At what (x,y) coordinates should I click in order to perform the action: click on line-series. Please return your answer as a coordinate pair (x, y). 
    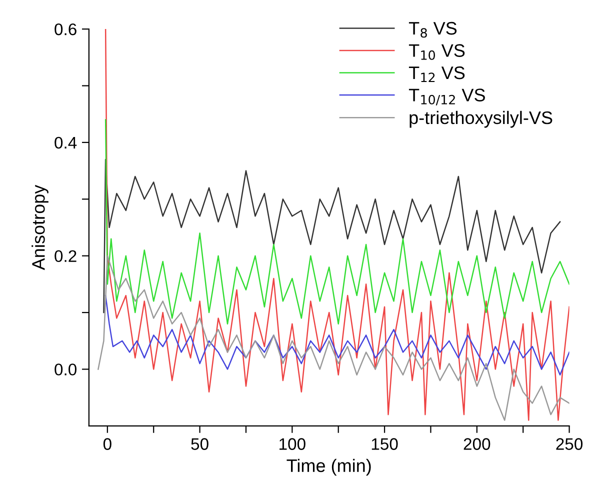
    Looking at the image, I should click on (337, 335).